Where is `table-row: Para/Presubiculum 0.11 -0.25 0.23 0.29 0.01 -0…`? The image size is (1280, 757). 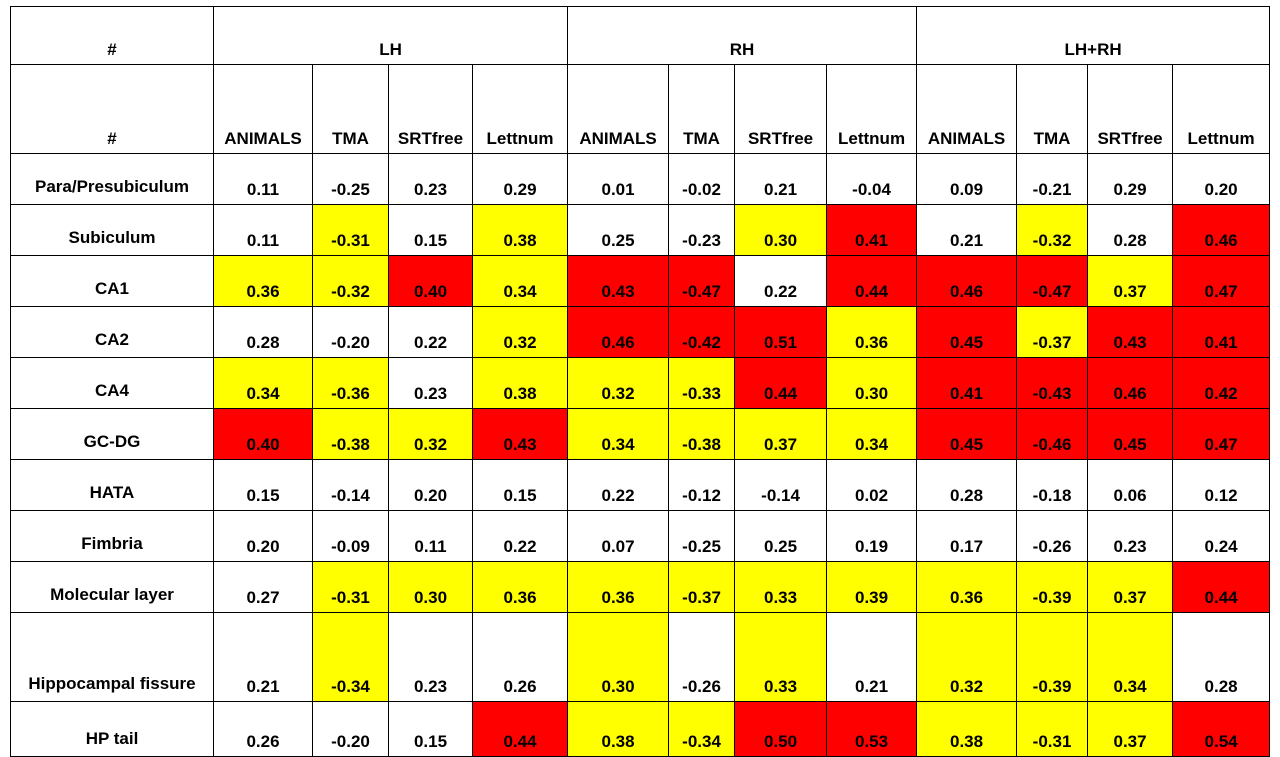
table-row: Para/Presubiculum 0.11 -0.25 0.23 0.29 0.01 -0… is located at coordinates (640, 179).